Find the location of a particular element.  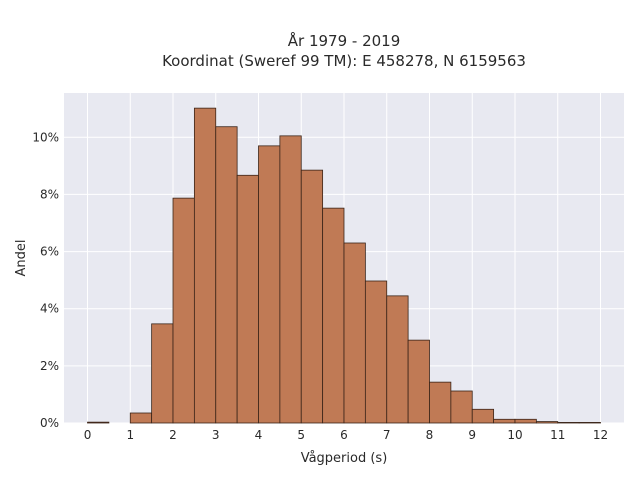

y-axis-ticks: 0% 2% 4% 6% 8% 10% is located at coordinates (45, 280).